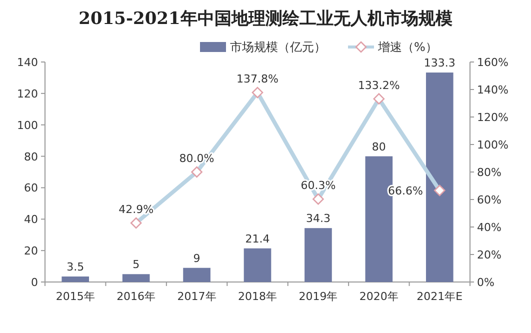 The image size is (531, 333). I want to click on y2-tick-label: 100%, so click(492, 145).